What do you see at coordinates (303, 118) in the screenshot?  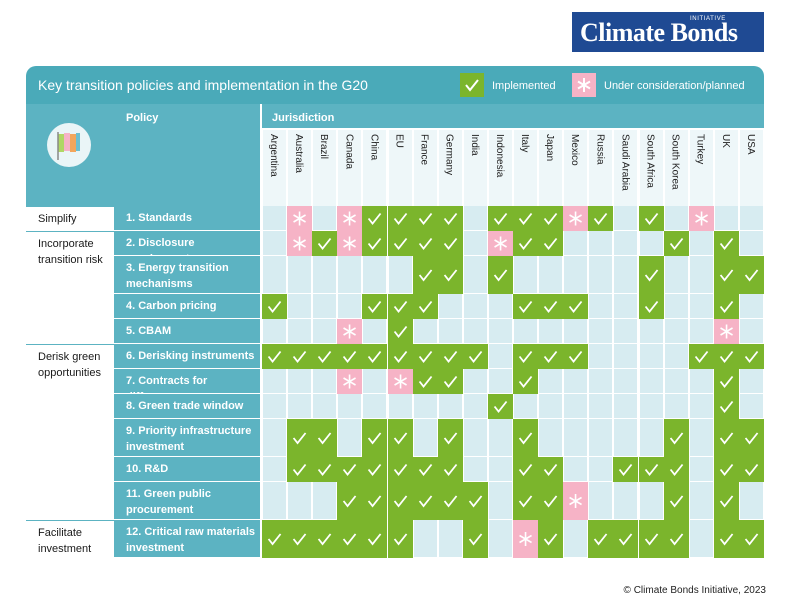 I see `jurisdiction-header: Jurisdiction` at bounding box center [303, 118].